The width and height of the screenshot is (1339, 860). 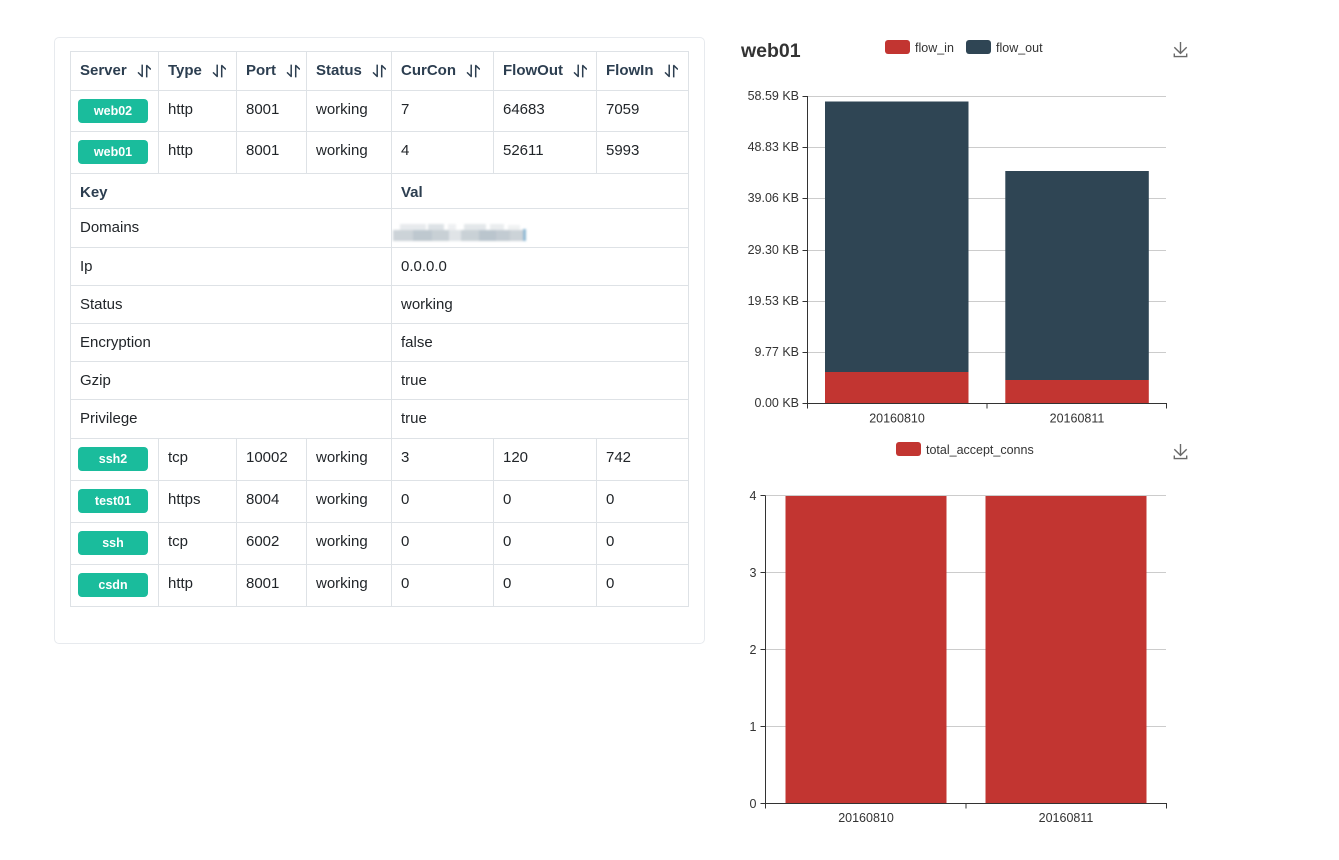 What do you see at coordinates (753, 496) in the screenshot?
I see `svg-text: 4` at bounding box center [753, 496].